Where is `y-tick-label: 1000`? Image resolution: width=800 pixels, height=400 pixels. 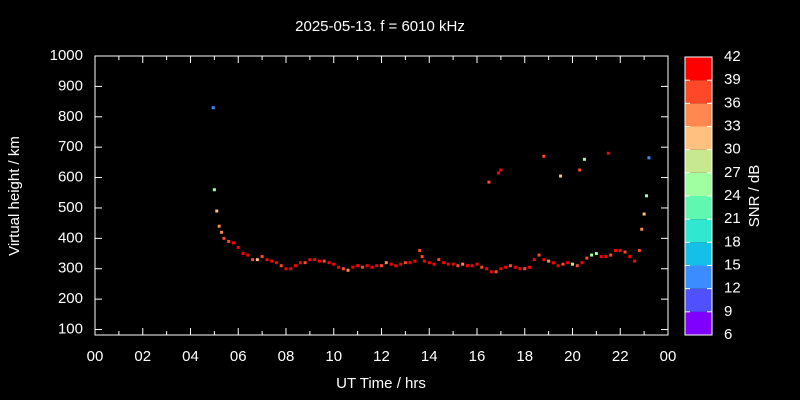
y-tick-label: 1000 is located at coordinates (66, 55).